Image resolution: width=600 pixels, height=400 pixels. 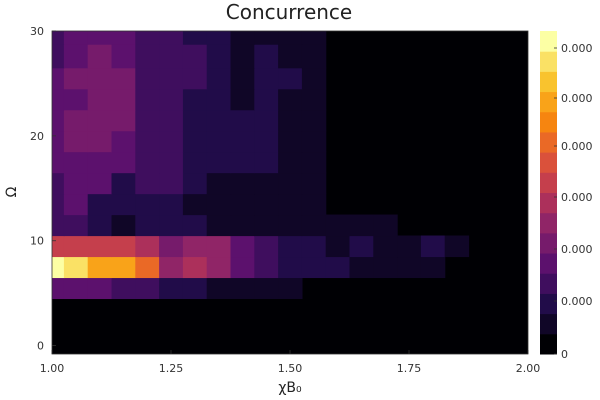 What do you see at coordinates (37, 136) in the screenshot?
I see `y-tick-label: 20` at bounding box center [37, 136].